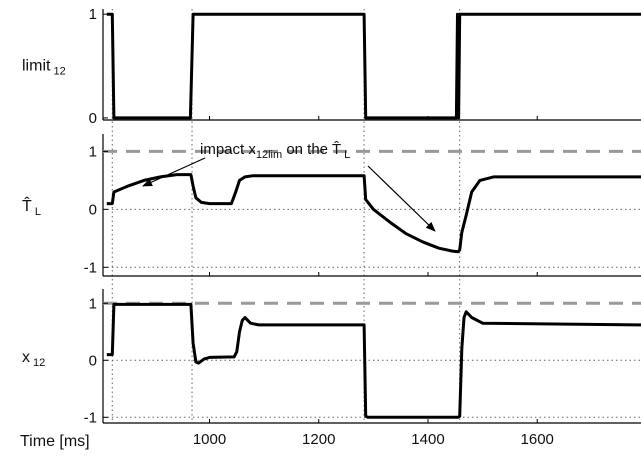  Describe the element at coordinates (209, 439) in the screenshot. I see `x-tick-label: 1000` at that location.